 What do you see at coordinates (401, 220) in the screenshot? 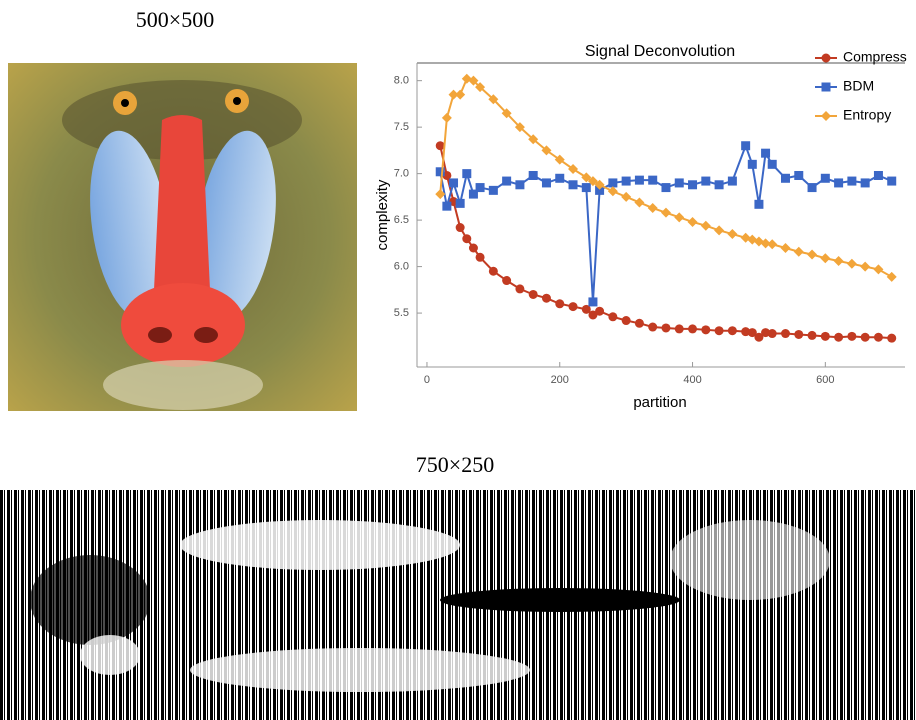
I see `y-tick-label: 6.5` at bounding box center [401, 220].